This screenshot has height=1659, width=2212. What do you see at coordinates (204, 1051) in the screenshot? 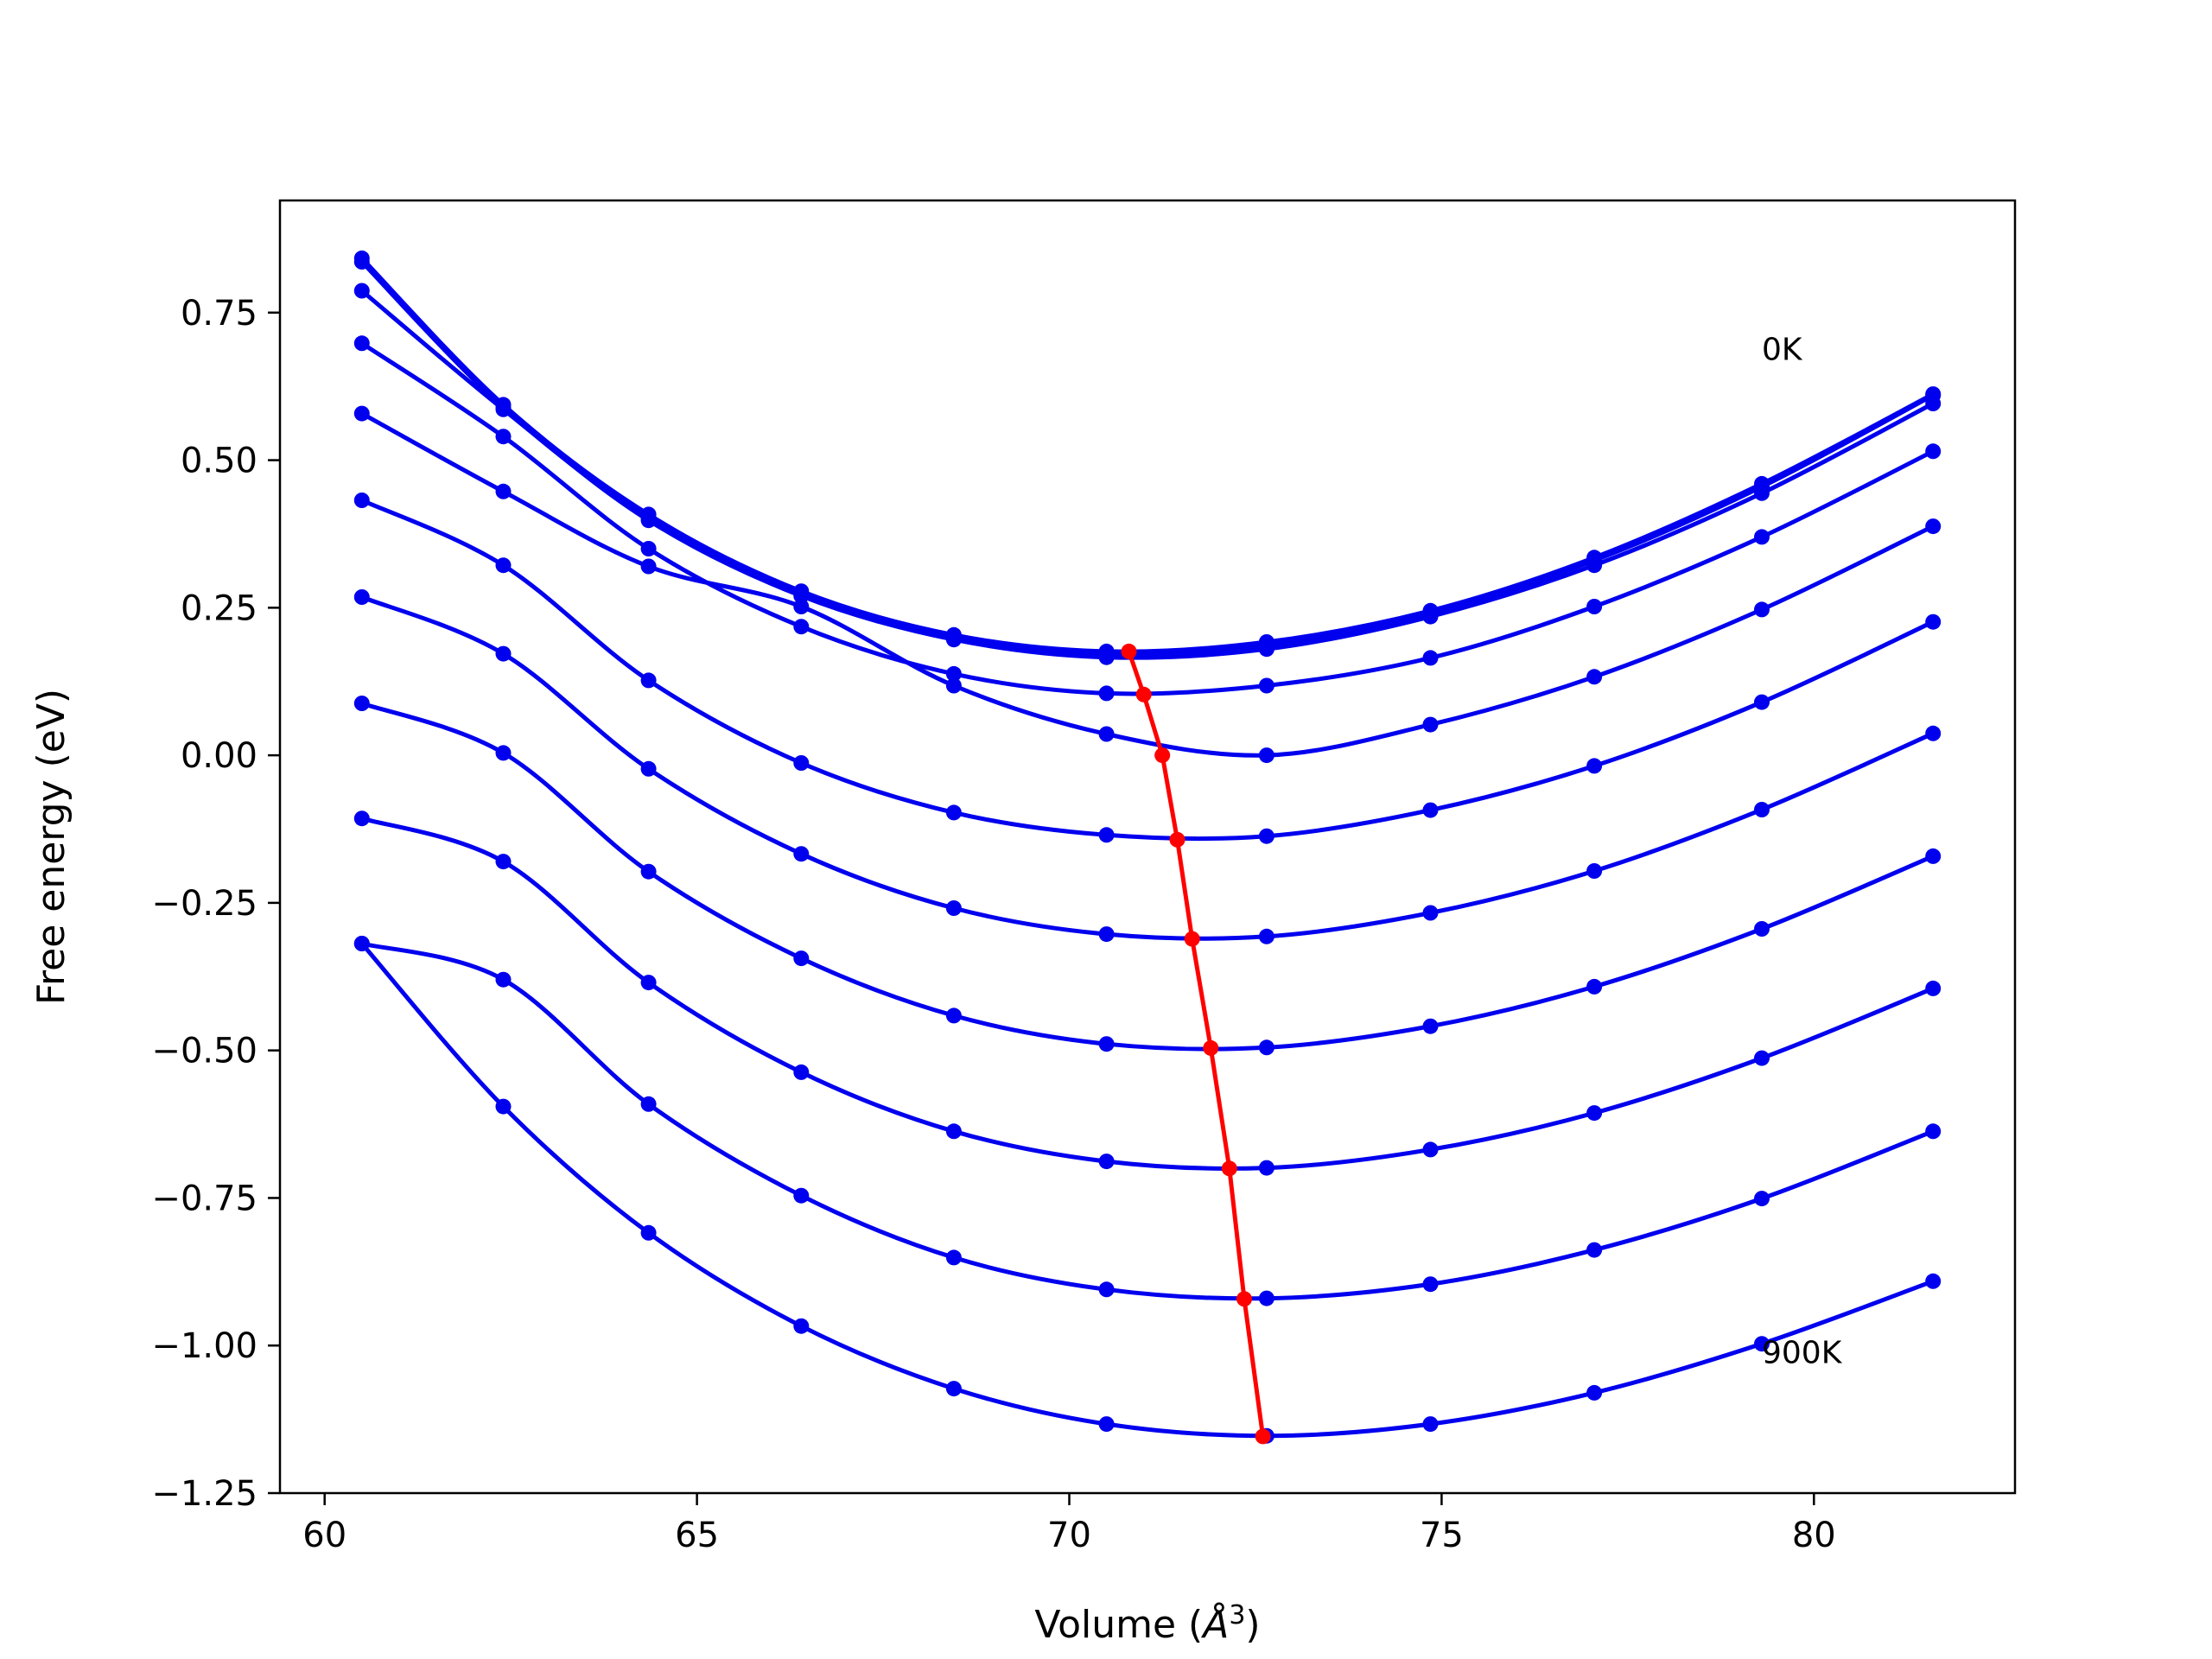
I see `y-tick-label-3: −0.50` at bounding box center [204, 1051].